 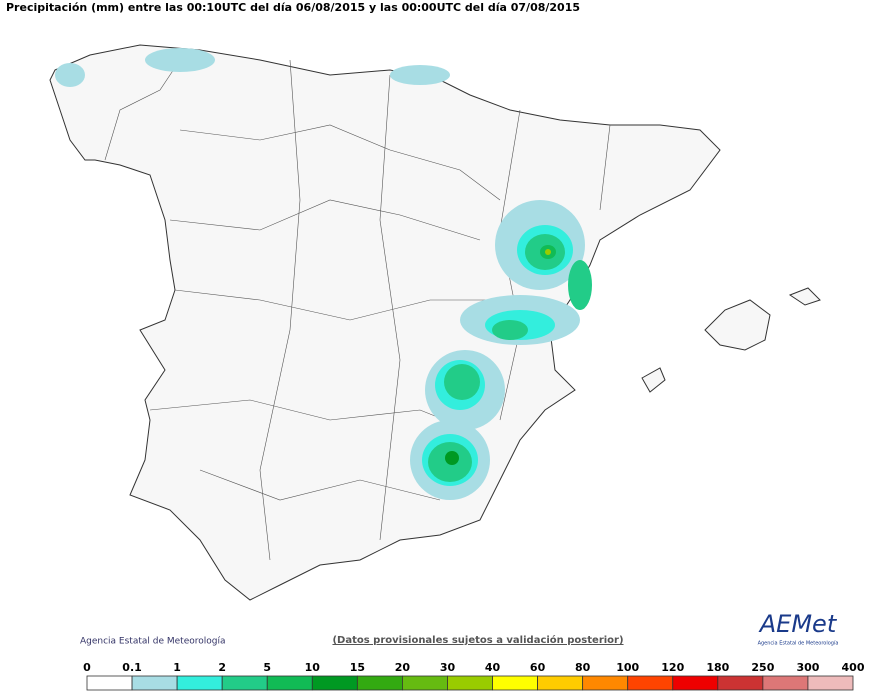 I want to click on legend-label: 1, so click(x=177, y=667).